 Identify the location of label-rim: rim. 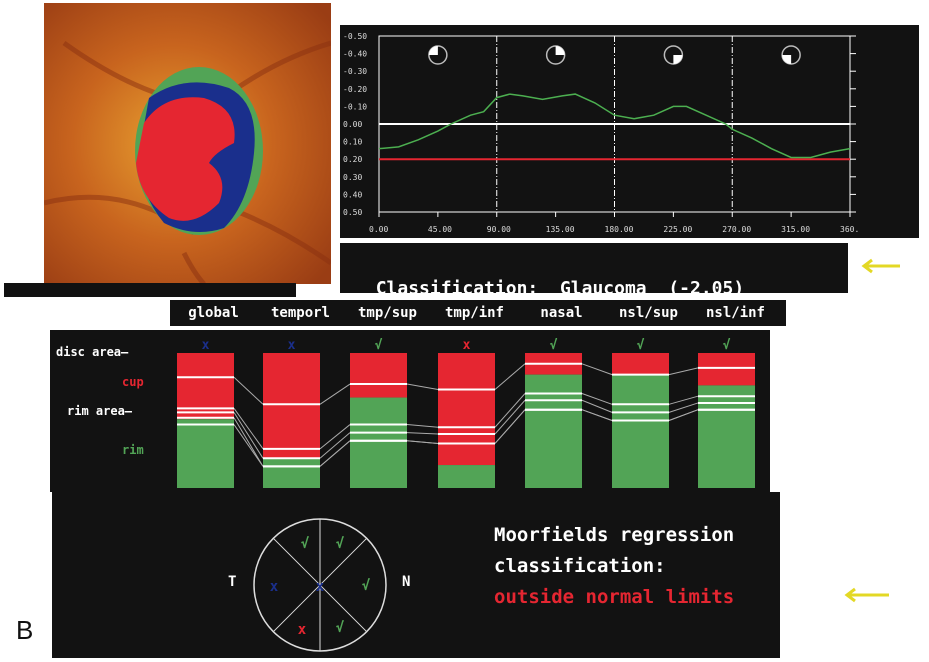
(133, 450).